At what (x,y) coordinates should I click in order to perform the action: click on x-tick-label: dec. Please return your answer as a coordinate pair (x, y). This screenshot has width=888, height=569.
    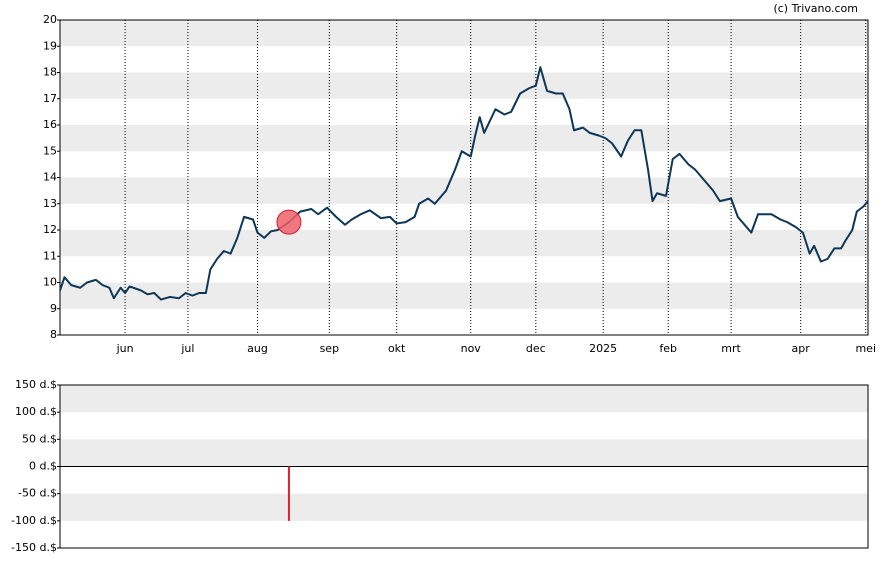
    Looking at the image, I should click on (536, 348).